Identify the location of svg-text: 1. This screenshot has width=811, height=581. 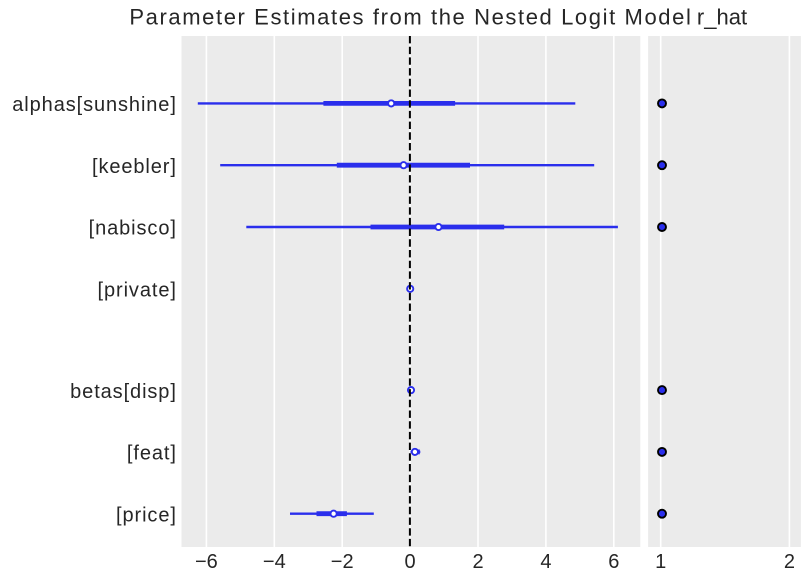
(660, 562).